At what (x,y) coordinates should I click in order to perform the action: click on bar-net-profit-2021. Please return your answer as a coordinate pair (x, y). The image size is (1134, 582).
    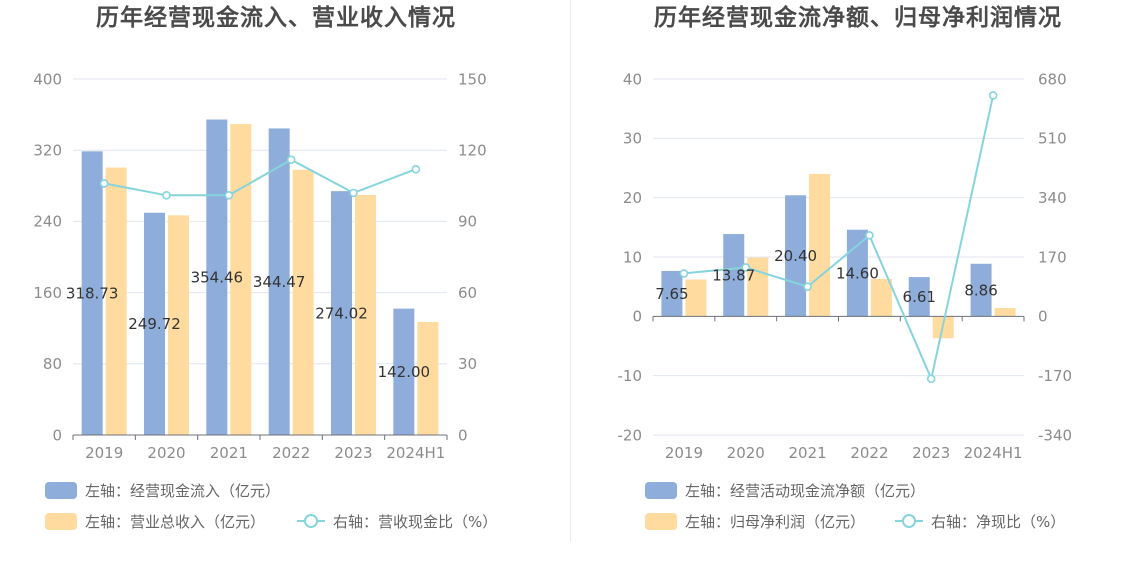
    Looking at the image, I should click on (820, 245).